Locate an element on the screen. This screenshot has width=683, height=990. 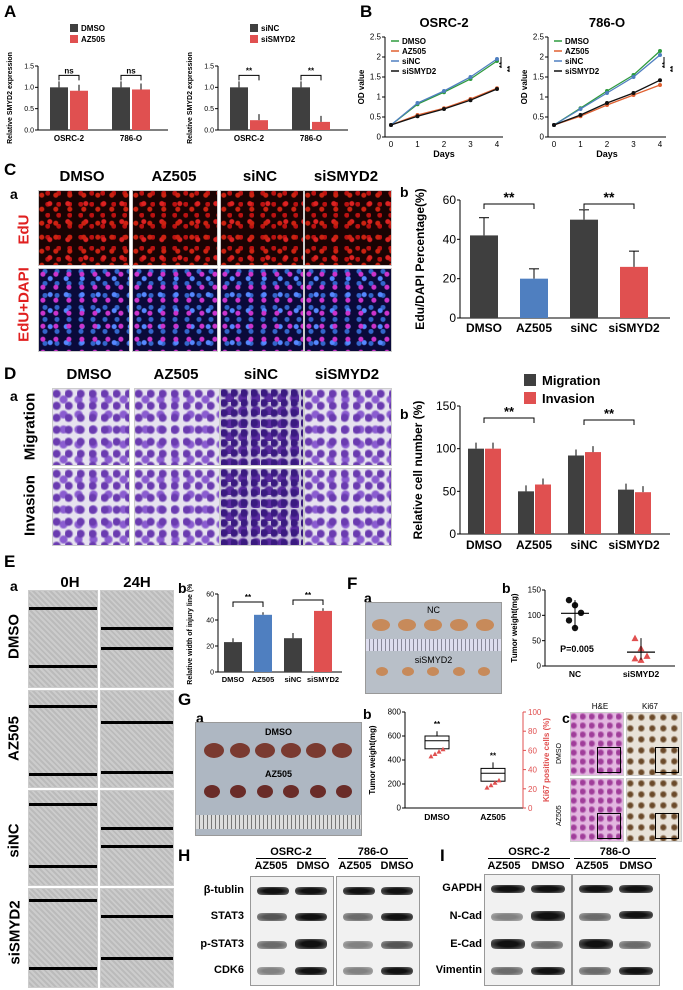
x-tick-label: 1 is located at coordinates (417, 144).